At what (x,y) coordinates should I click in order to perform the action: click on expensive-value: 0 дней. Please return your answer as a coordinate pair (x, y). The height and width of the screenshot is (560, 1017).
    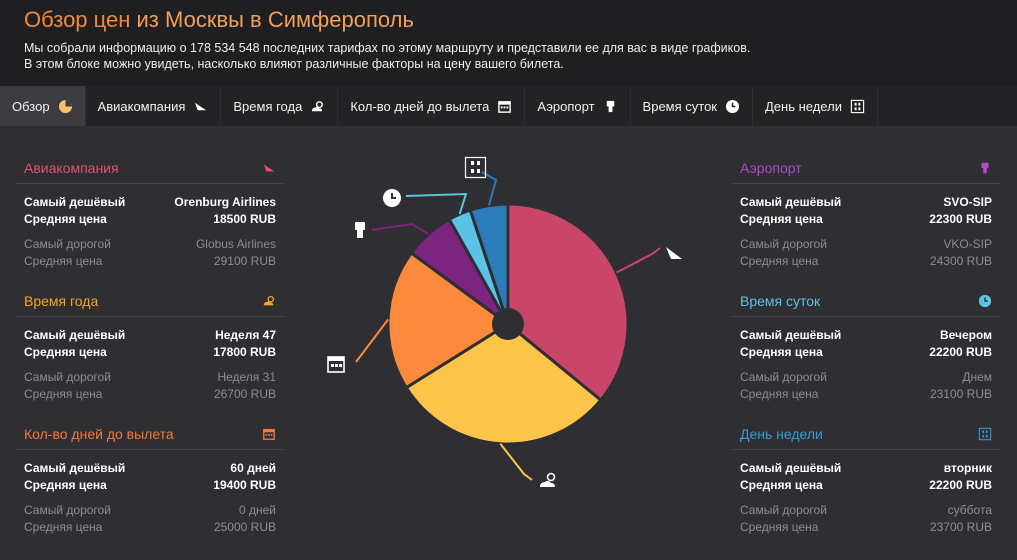
    Looking at the image, I should click on (257, 510).